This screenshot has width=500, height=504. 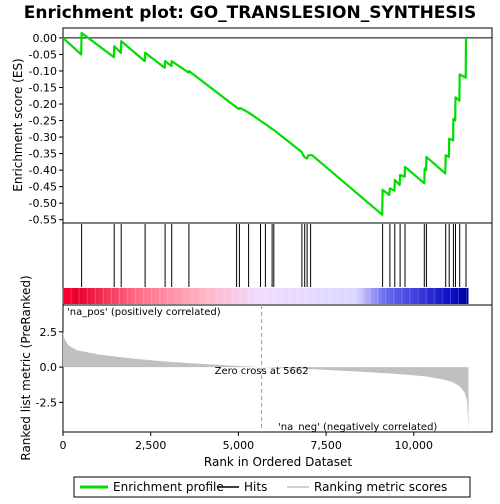 What do you see at coordinates (43, 187) in the screenshot?
I see `es-y-tick-label: -0.45` at bounding box center [43, 187].